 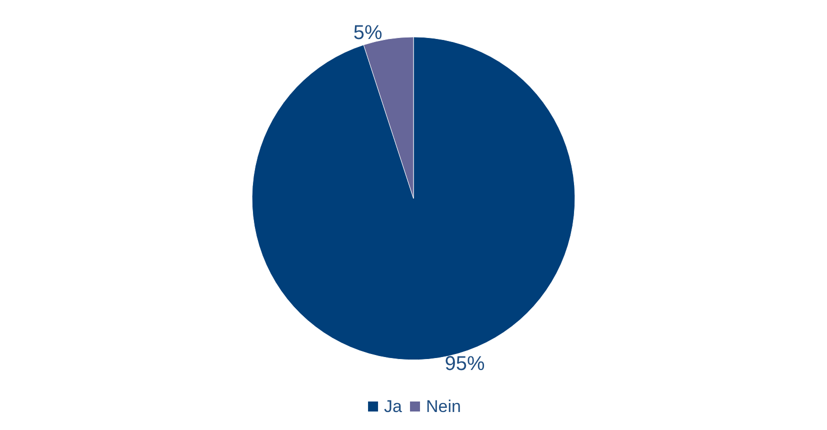 What do you see at coordinates (368, 33) in the screenshot?
I see `data-label: 5%` at bounding box center [368, 33].